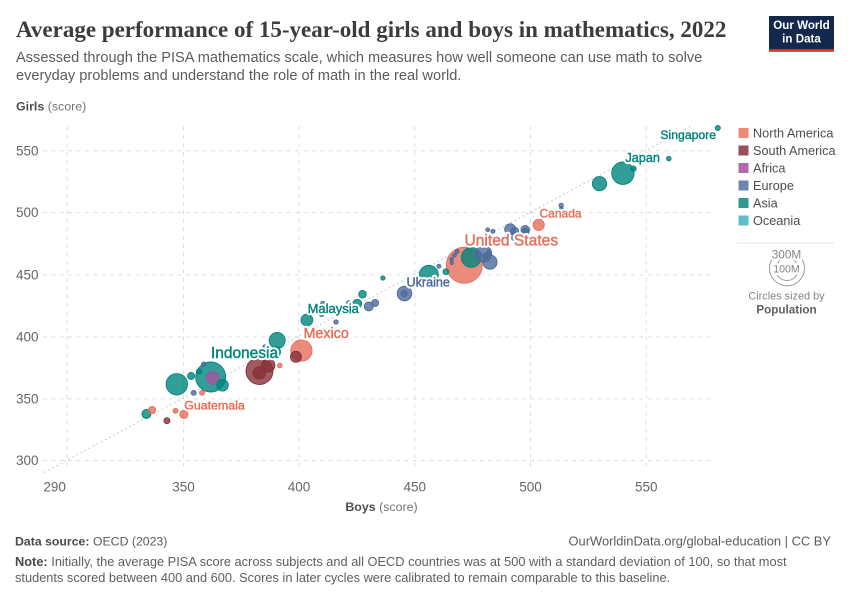  Describe the element at coordinates (91, 542) in the screenshot. I see `svg-text: Data source: OECD (2023)` at that location.